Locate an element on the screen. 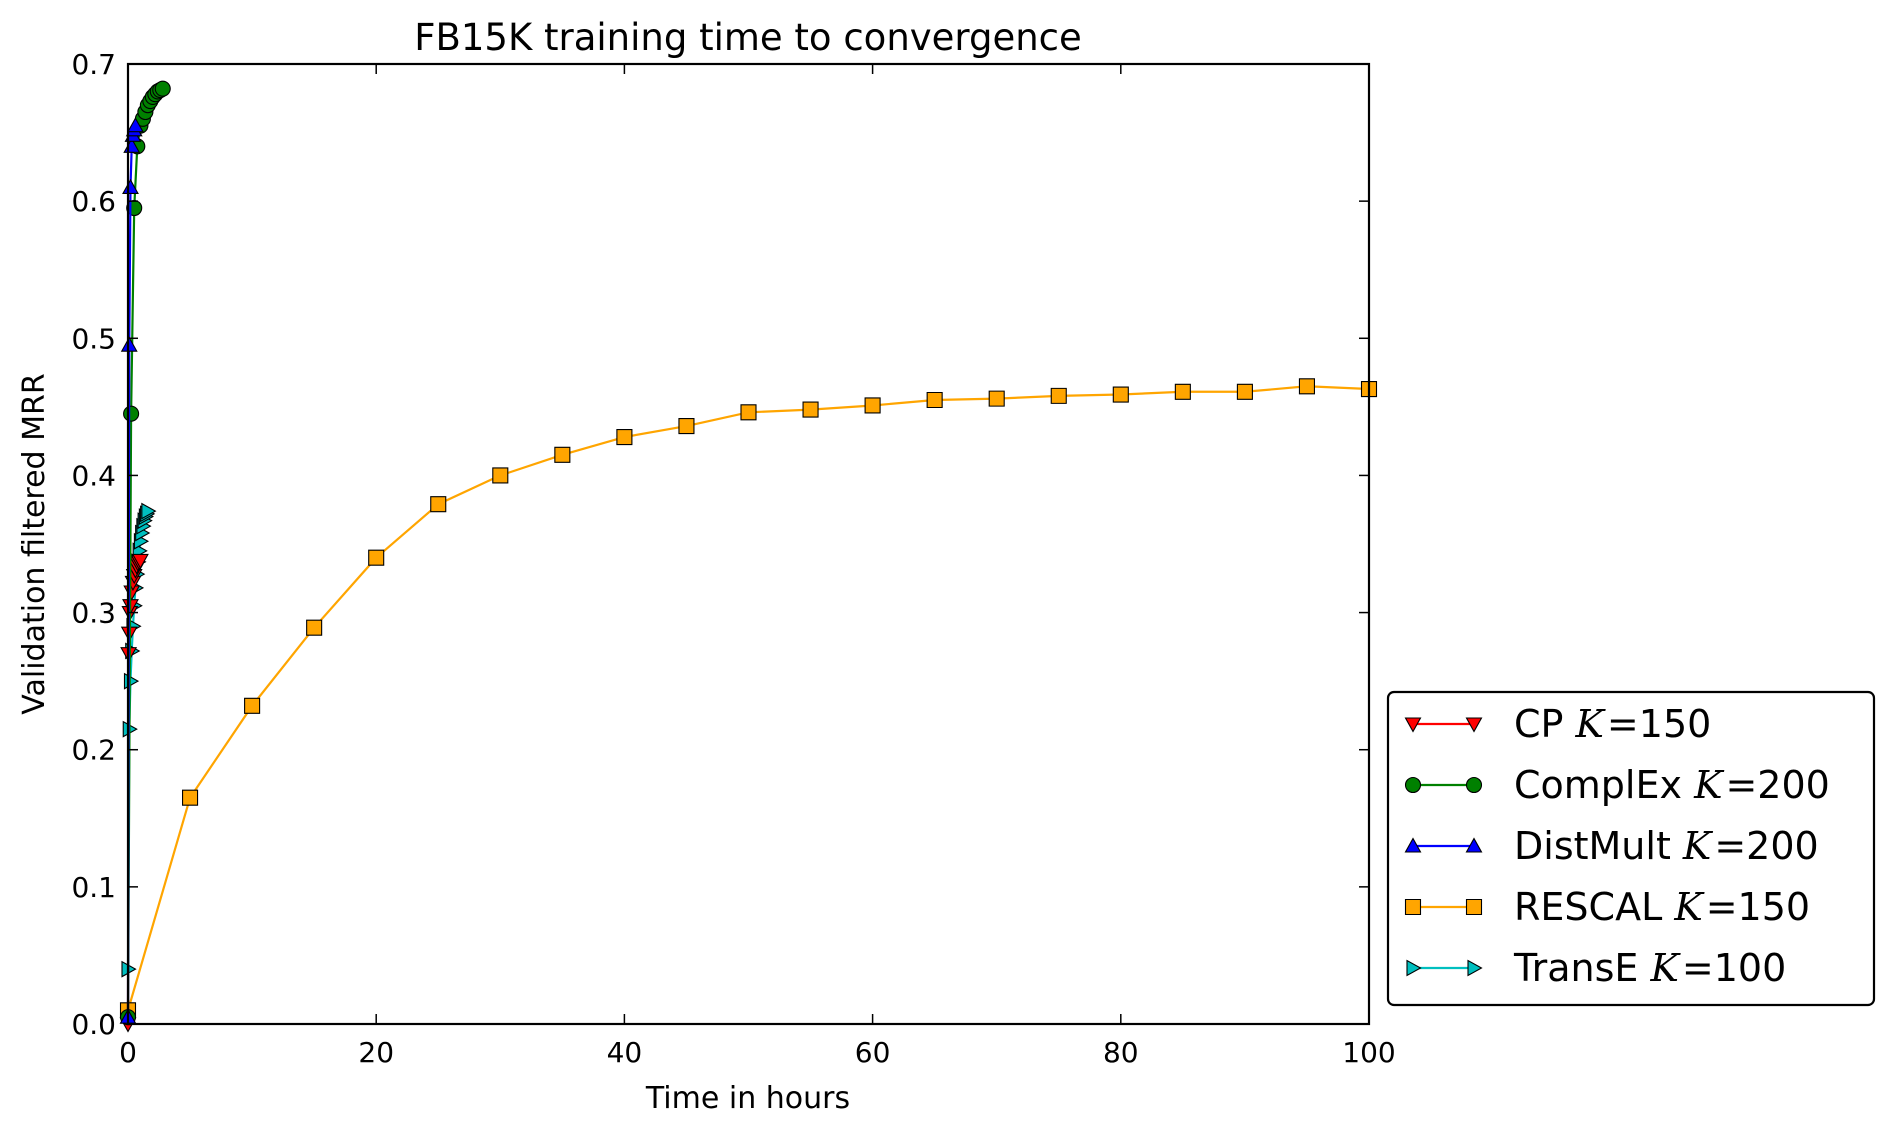 This screenshot has width=1887, height=1135. y-tick-label: 0.1 is located at coordinates (93, 887).